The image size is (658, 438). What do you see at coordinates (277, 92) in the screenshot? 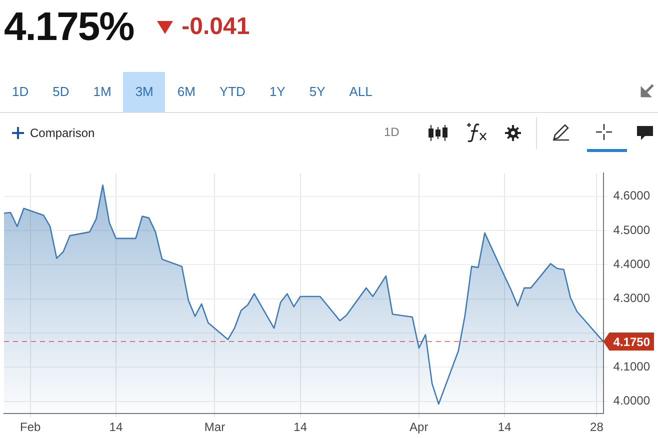
I see `text: 1Y` at bounding box center [277, 92].